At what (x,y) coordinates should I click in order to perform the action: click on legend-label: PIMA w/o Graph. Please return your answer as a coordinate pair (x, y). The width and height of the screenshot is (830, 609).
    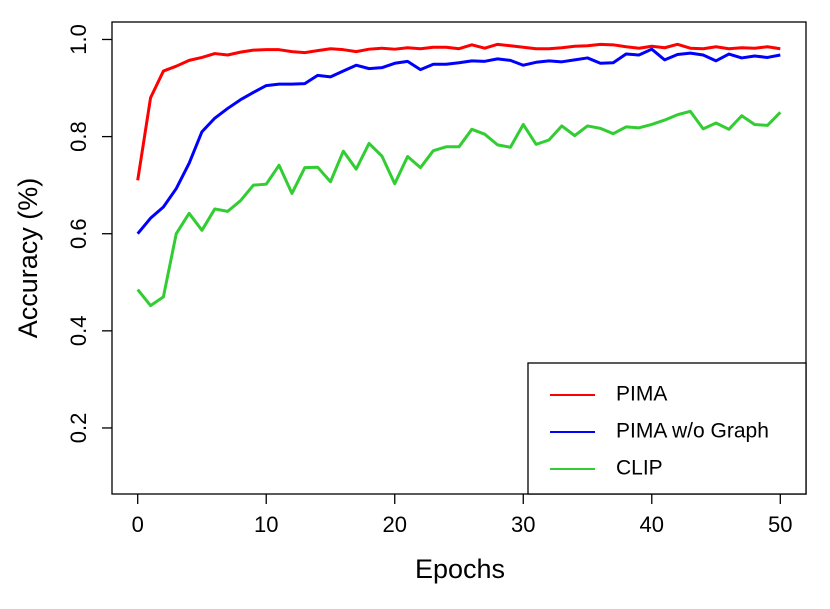
    Looking at the image, I should click on (692, 431).